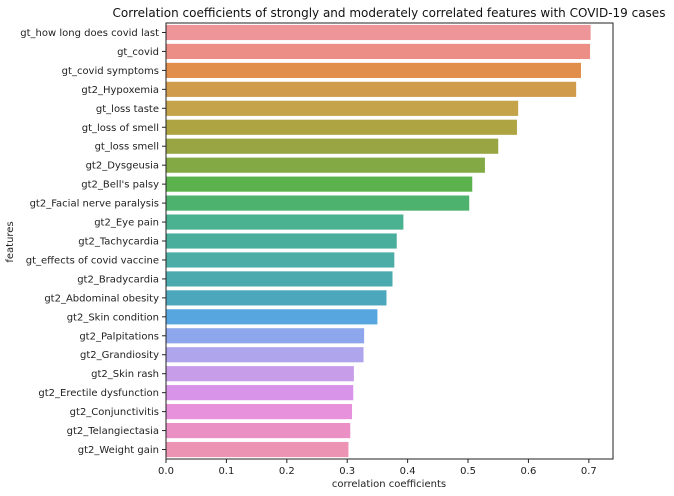 This screenshot has width=674, height=496. What do you see at coordinates (119, 336) in the screenshot?
I see `y-tick-label-16: gt2_Palpitations` at bounding box center [119, 336].